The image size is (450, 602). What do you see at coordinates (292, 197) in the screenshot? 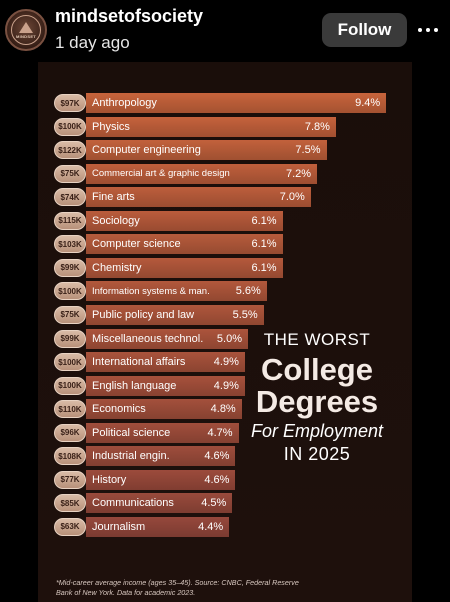
I see `bar-value-label: 7.0%` at bounding box center [292, 197].